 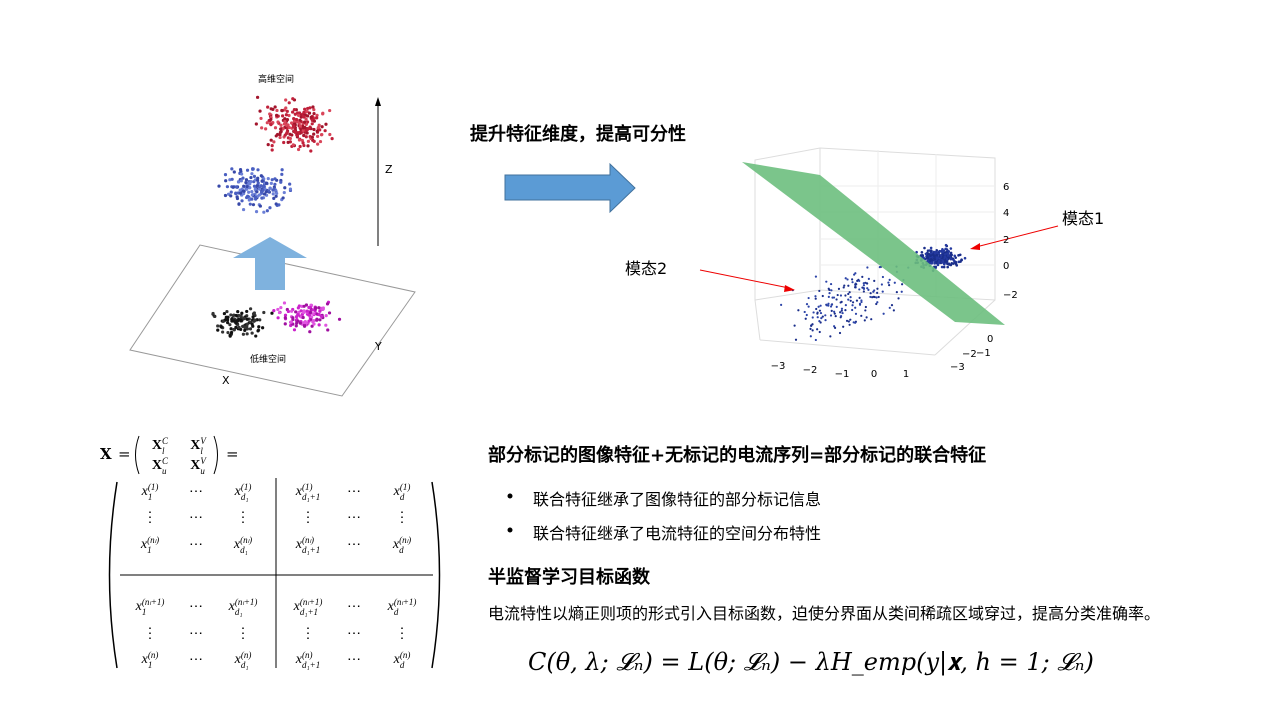 I want to click on equals: =, so click(x=124, y=454).